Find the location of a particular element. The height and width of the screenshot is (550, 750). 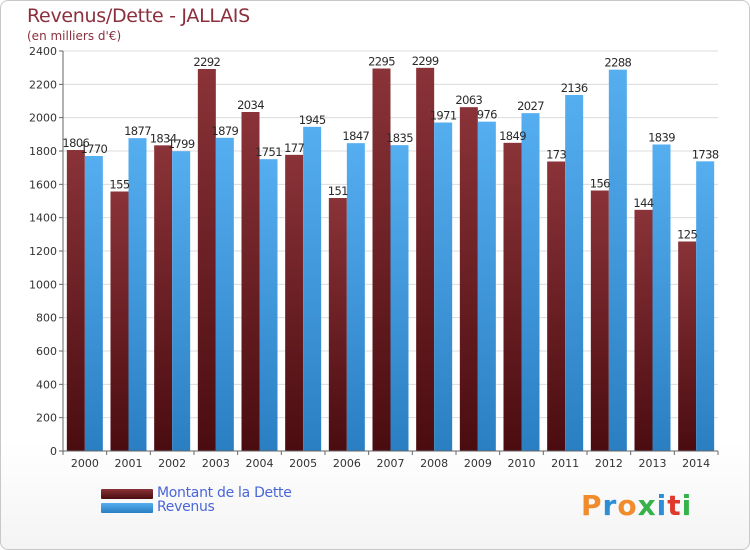

data-label-dette: 2063 is located at coordinates (468, 100).